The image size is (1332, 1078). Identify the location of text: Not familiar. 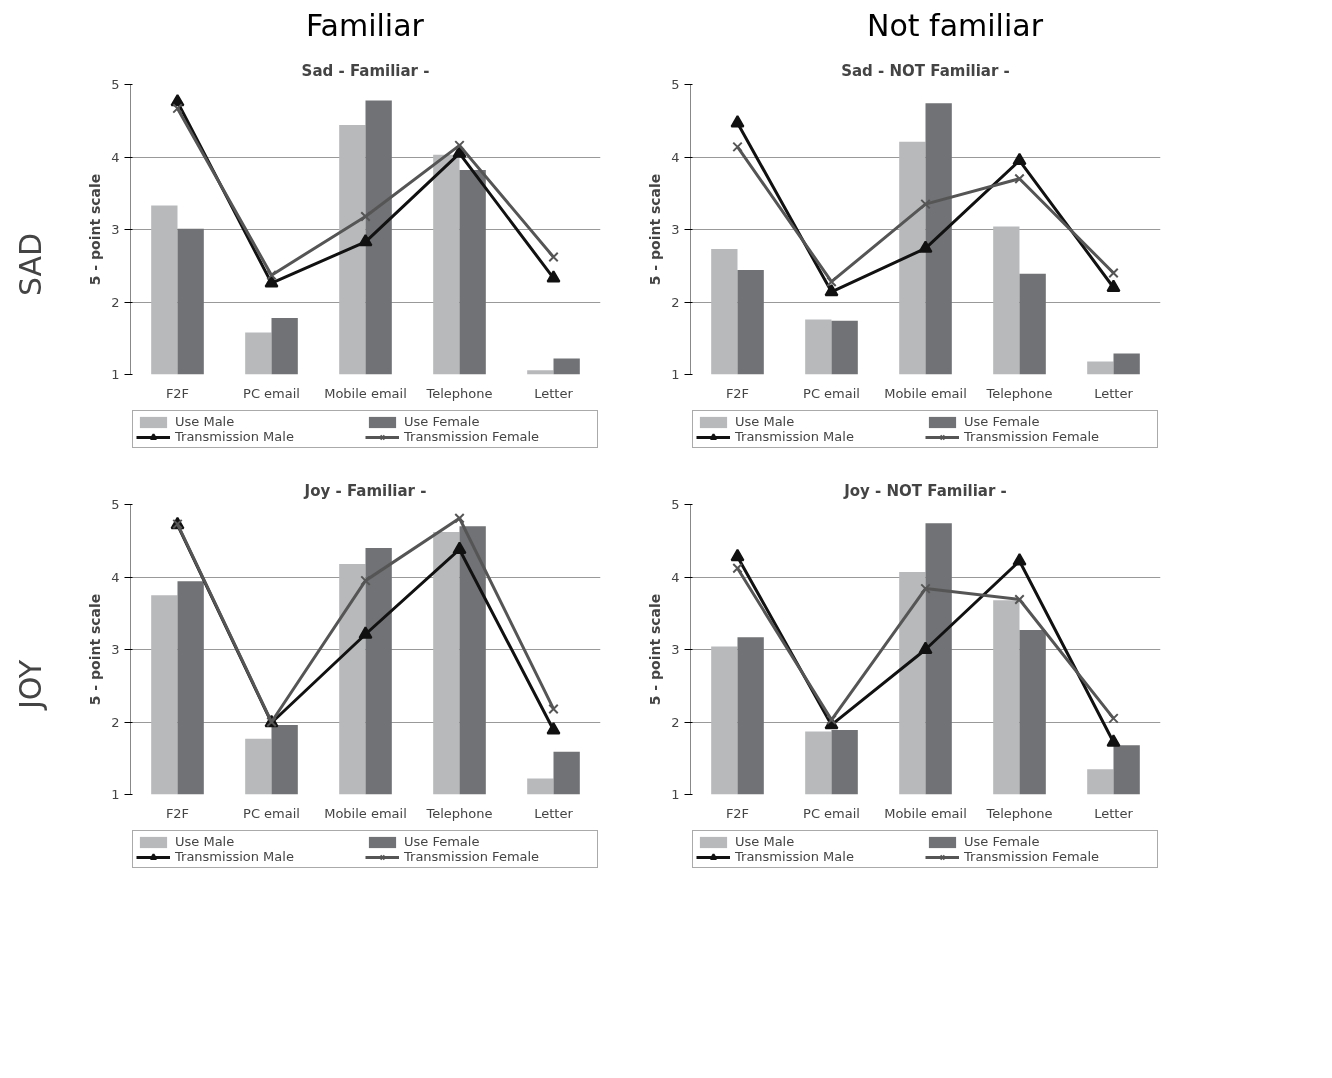
(955, 26).